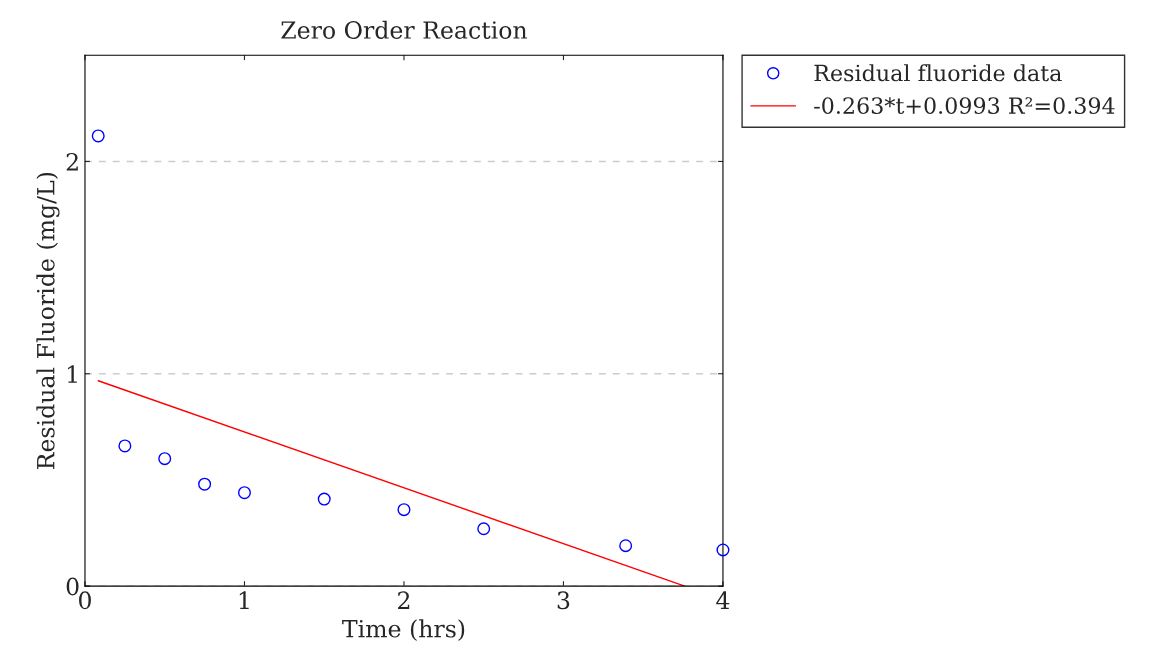  Describe the element at coordinates (723, 600) in the screenshot. I see `x-tick-label: 4` at that location.